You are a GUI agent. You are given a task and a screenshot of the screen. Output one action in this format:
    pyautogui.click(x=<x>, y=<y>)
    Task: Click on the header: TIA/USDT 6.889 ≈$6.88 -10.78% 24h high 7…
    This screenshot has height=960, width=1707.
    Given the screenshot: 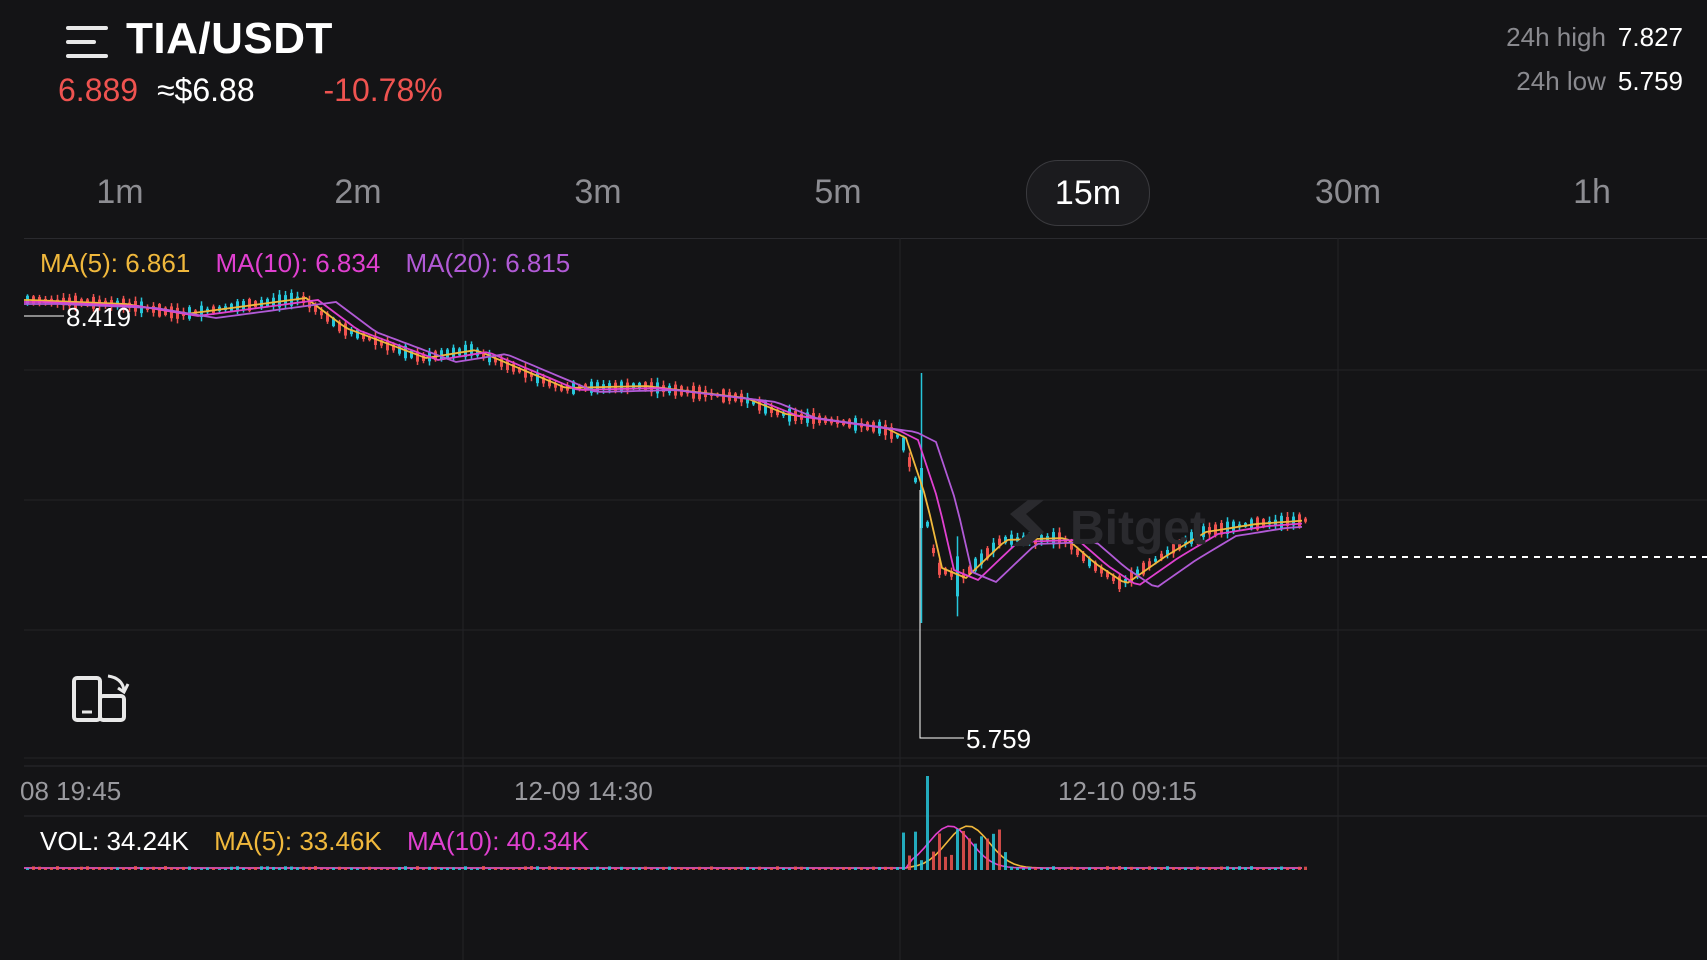 What is the action you would take?
    pyautogui.click(x=853, y=70)
    